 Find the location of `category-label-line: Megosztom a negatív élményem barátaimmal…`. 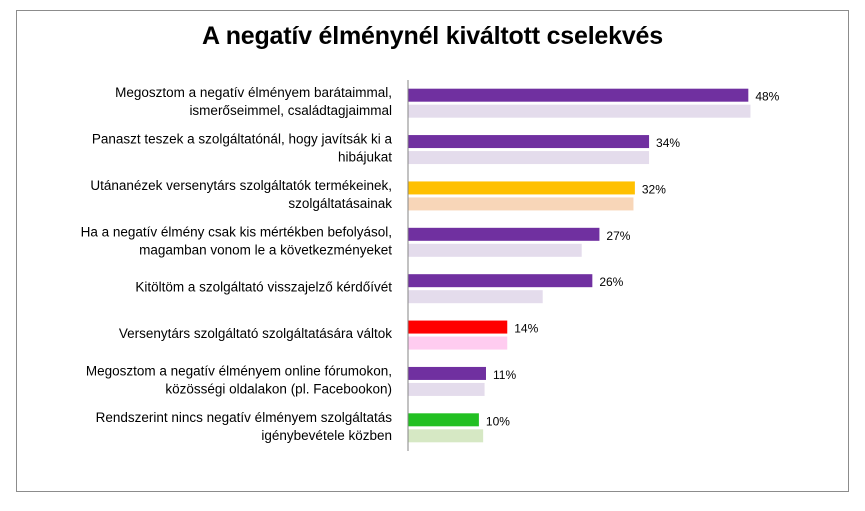

category-label-line: Megosztom a negatív élményem barátaimmal… is located at coordinates (253, 92).